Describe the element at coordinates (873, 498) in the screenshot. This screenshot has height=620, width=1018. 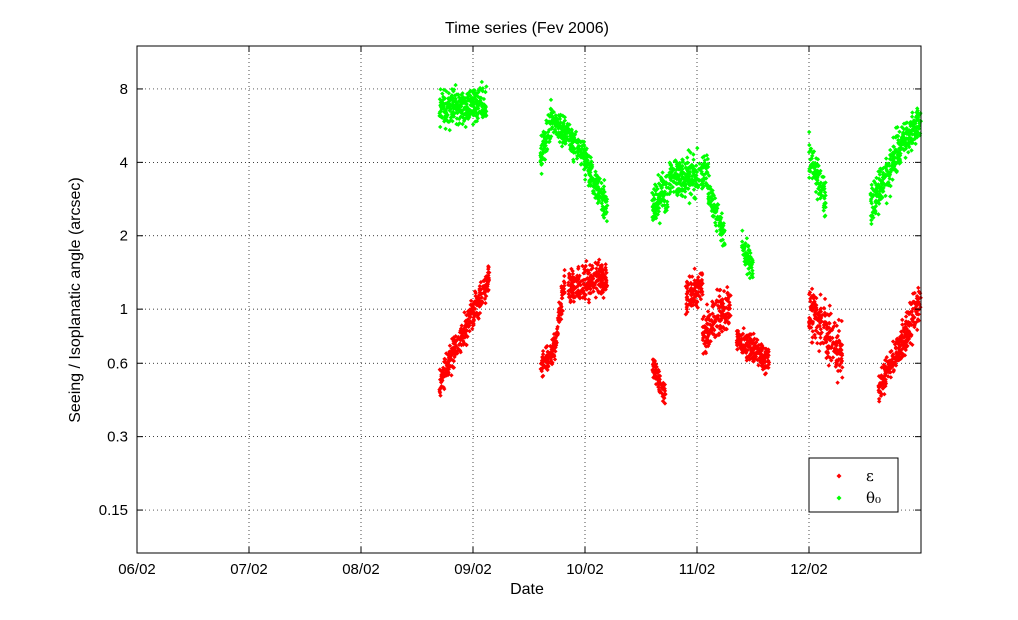
I see `legend-label: θ₀` at that location.